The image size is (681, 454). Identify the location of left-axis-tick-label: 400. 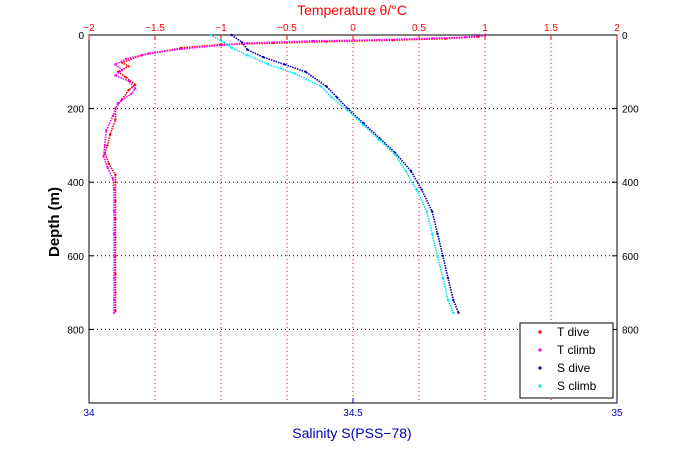
(75, 183).